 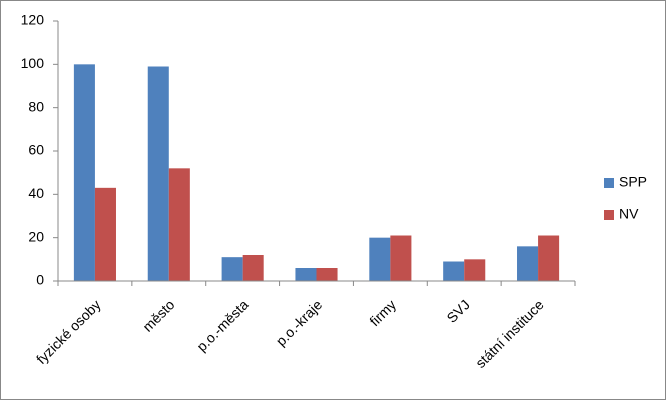 I want to click on y-tick-label: 80, so click(x=36, y=106).